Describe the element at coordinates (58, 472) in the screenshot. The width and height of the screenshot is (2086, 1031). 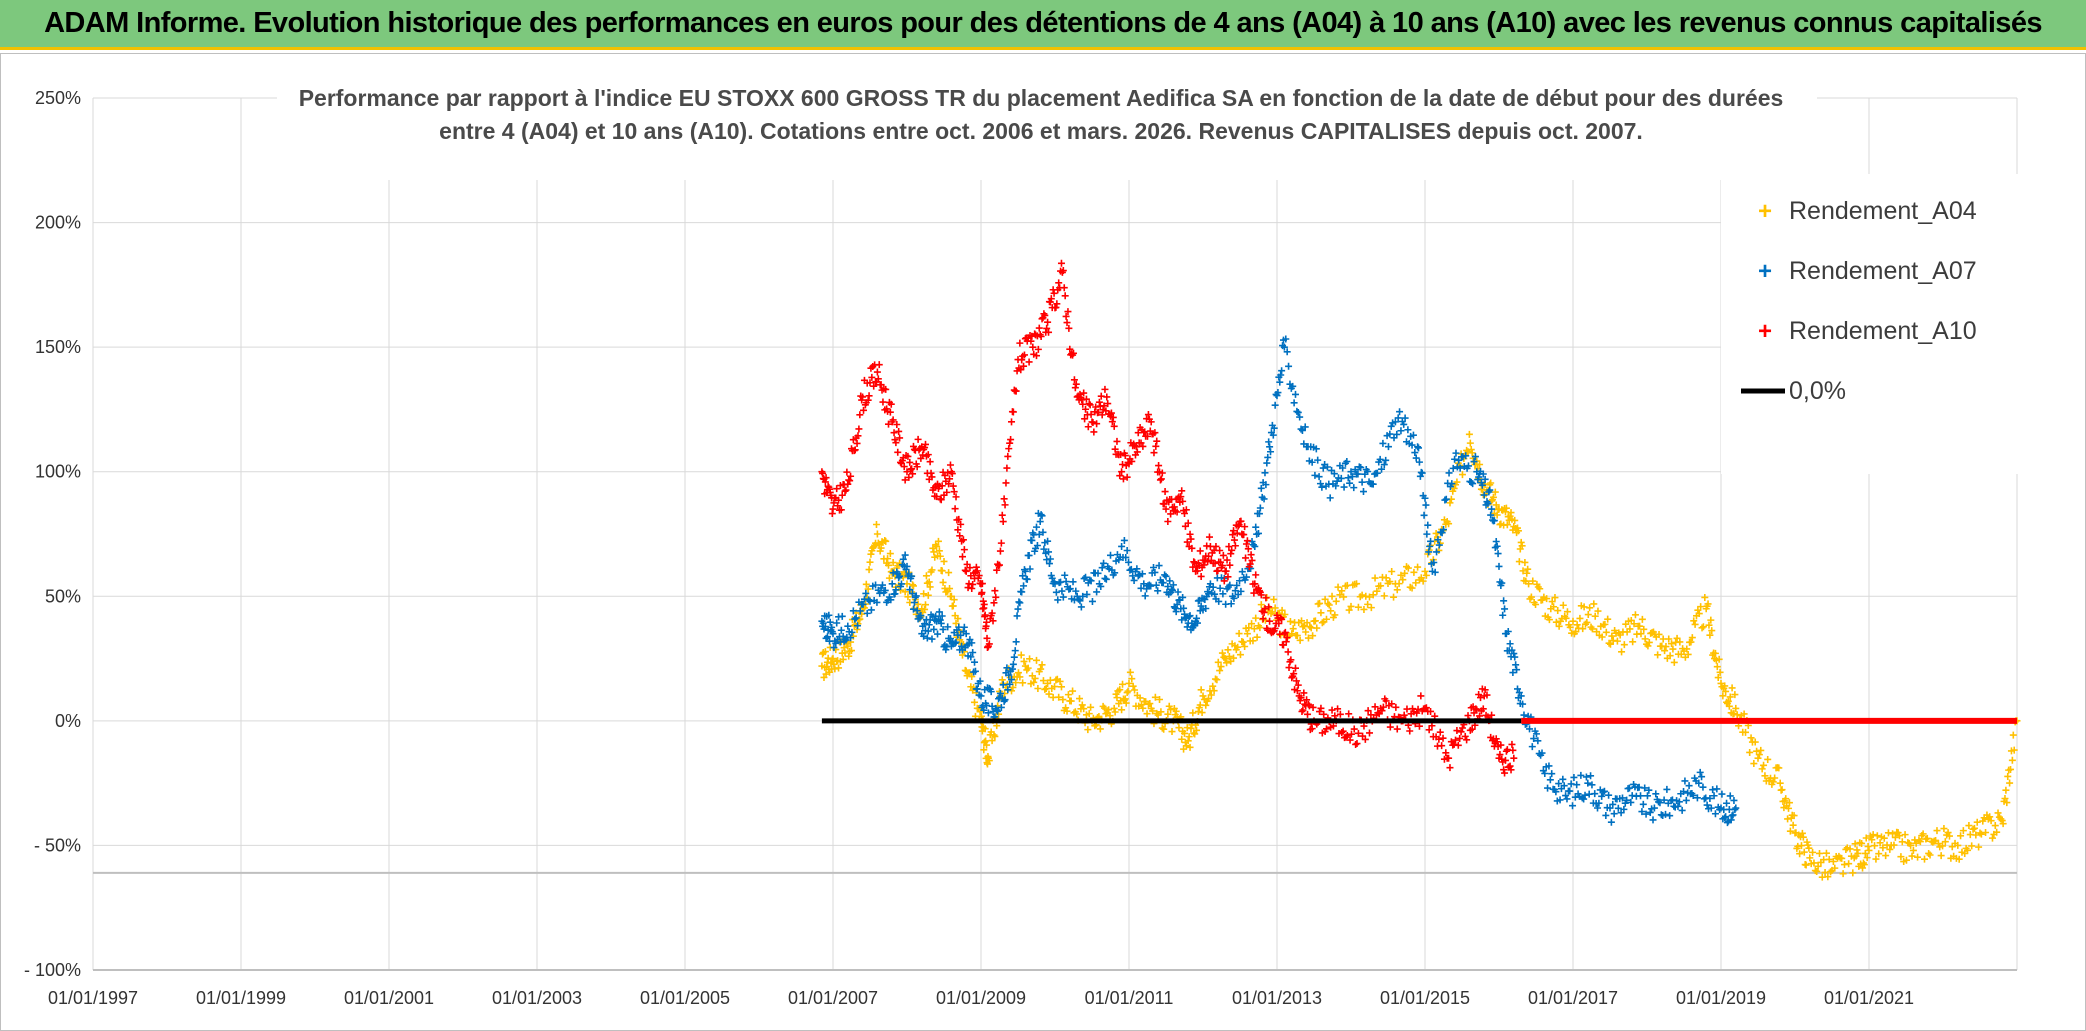
I see `y-tick-label: 100%` at that location.